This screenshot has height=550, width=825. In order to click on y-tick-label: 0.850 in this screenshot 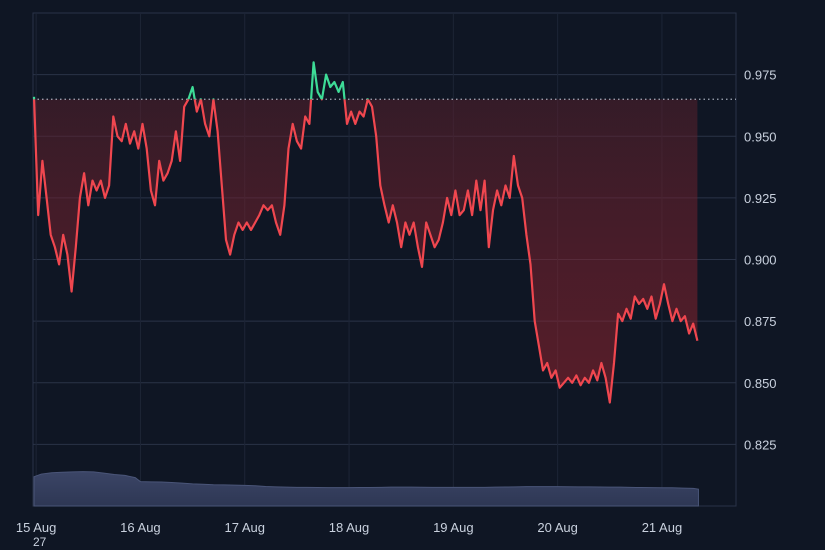, I will do `click(760, 383)`.